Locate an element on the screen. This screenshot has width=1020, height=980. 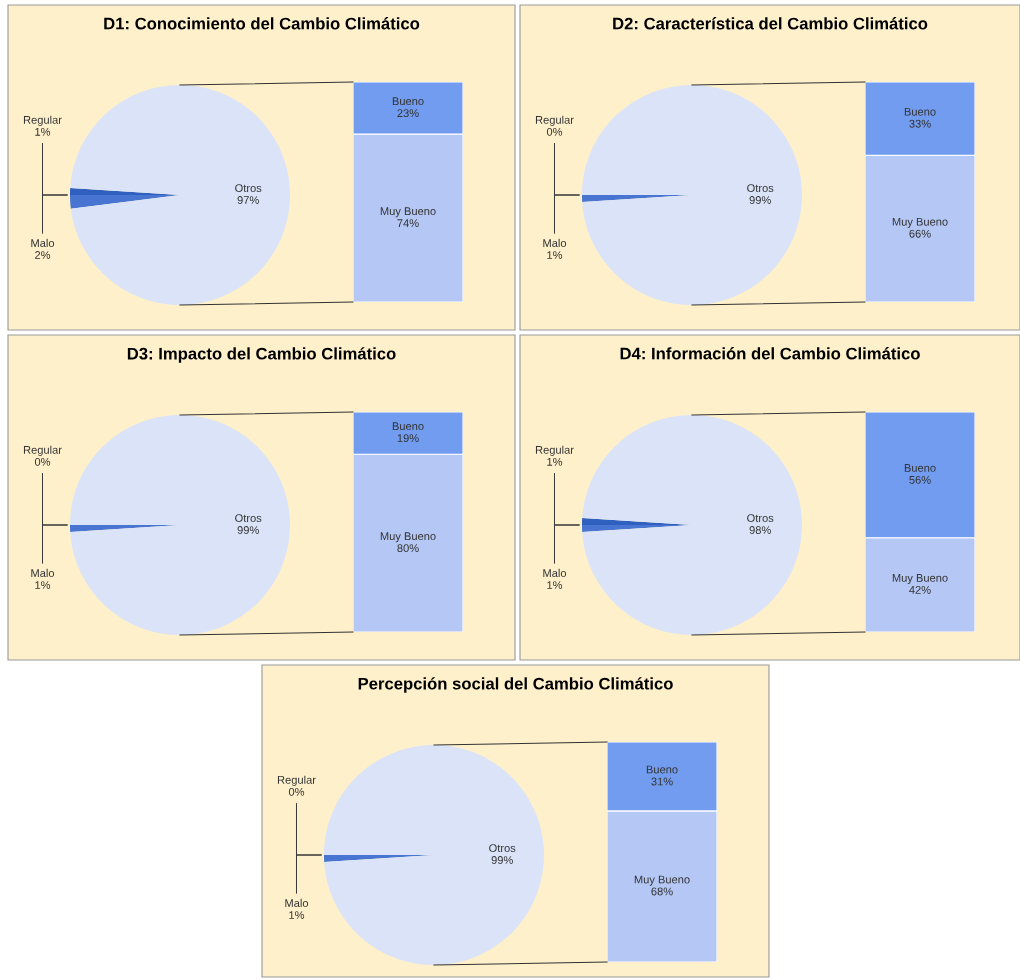
data-label: 19% is located at coordinates (408, 438).